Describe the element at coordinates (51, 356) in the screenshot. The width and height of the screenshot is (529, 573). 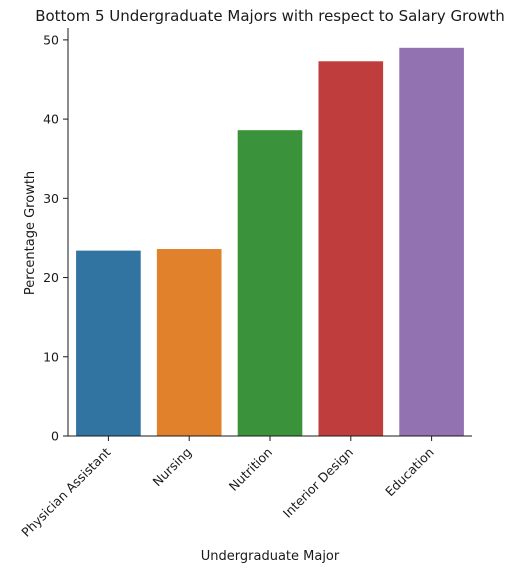
I see `y-tick-label: 10` at that location.